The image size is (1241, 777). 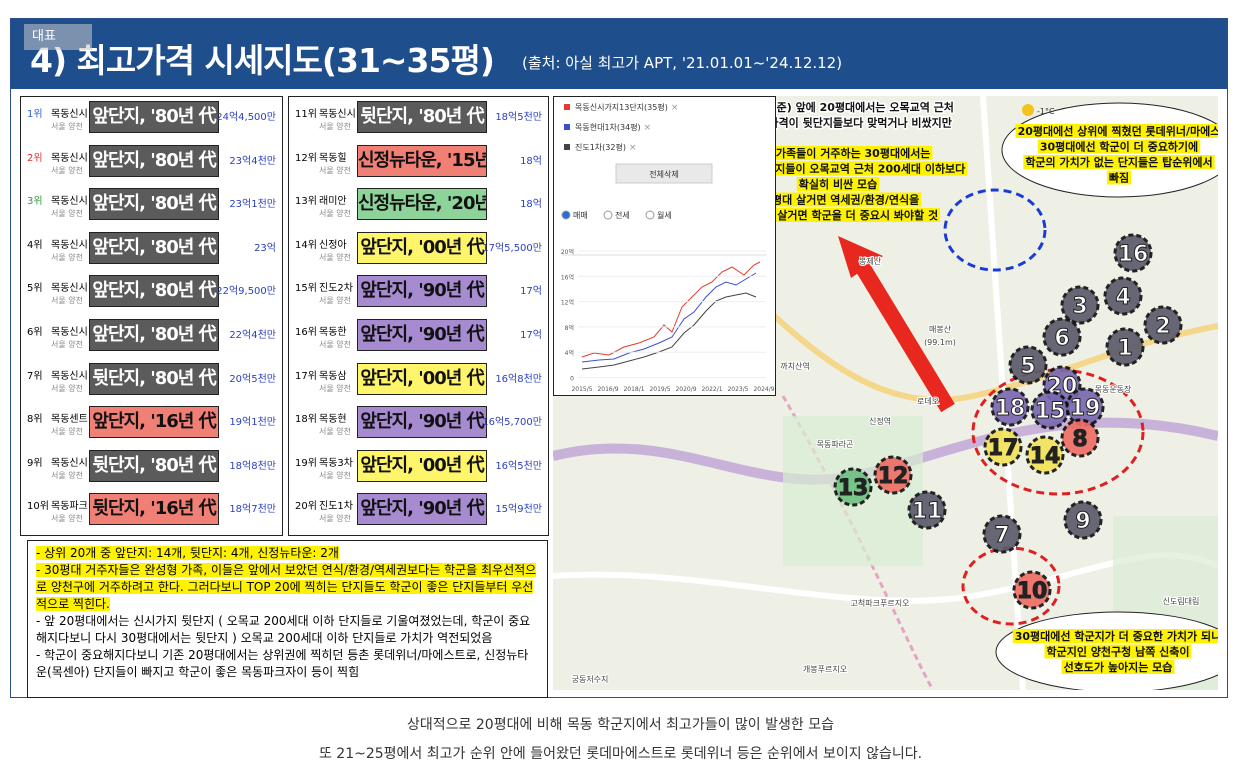 What do you see at coordinates (940, 342) in the screenshot?
I see `map-label: (99.1m)` at bounding box center [940, 342].